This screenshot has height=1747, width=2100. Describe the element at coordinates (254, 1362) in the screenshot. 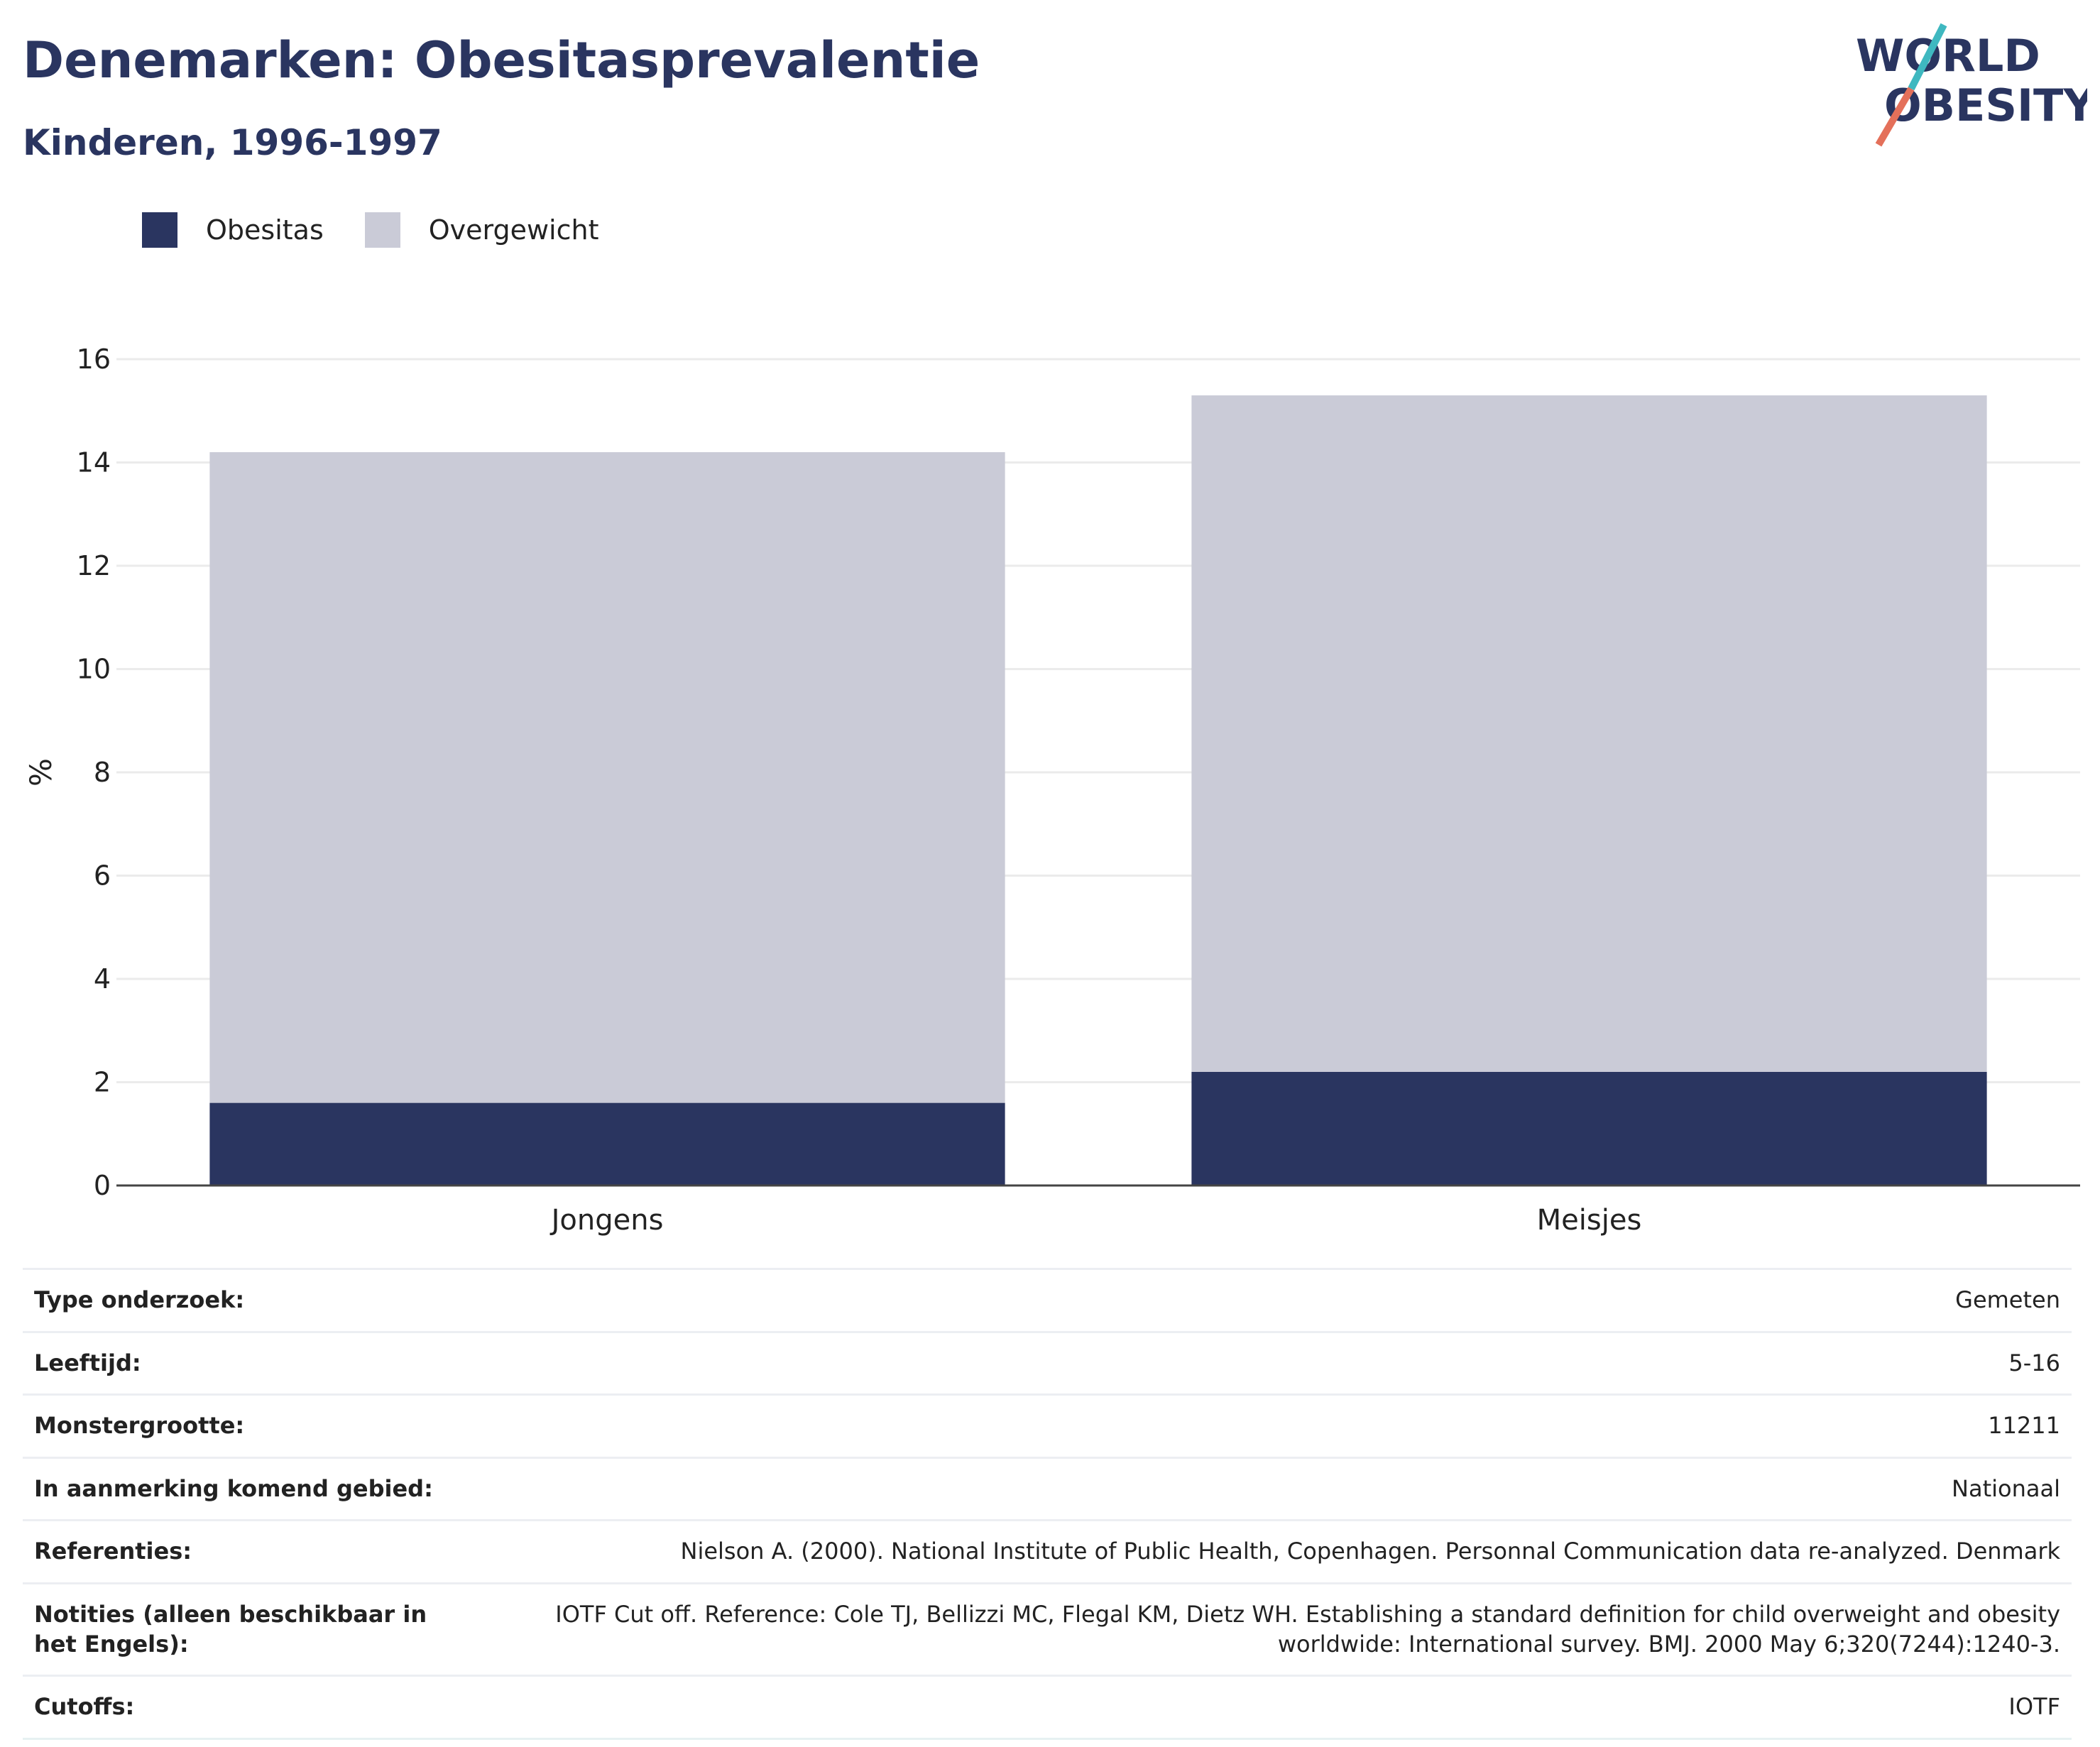

I see `info-key: Leeftijd:` at that location.